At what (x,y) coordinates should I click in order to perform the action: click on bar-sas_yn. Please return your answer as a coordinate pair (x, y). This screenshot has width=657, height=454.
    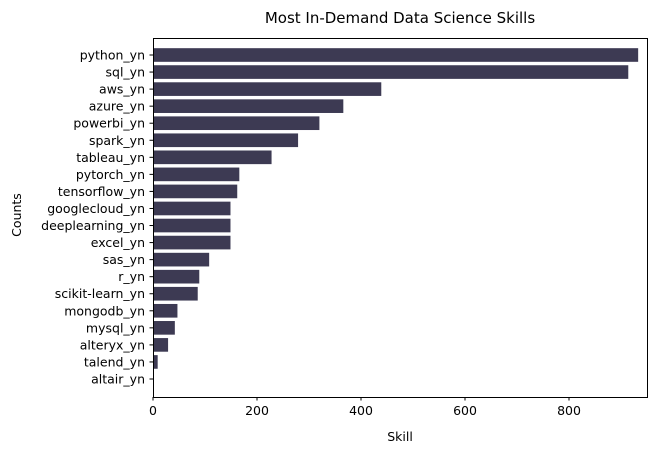
    Looking at the image, I should click on (181, 259).